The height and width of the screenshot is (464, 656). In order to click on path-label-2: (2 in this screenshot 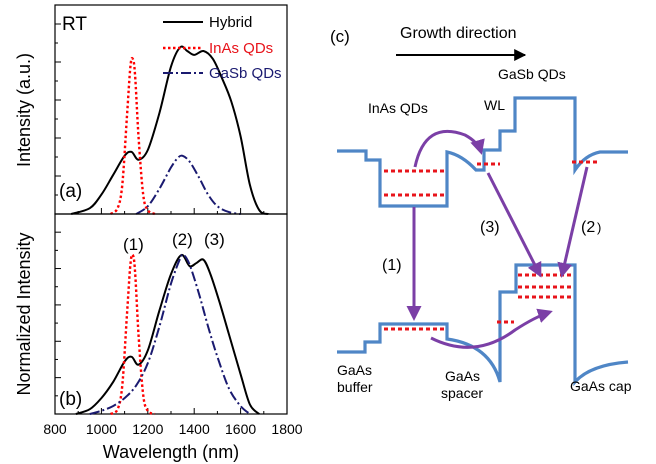, I will do `click(588, 227)`.